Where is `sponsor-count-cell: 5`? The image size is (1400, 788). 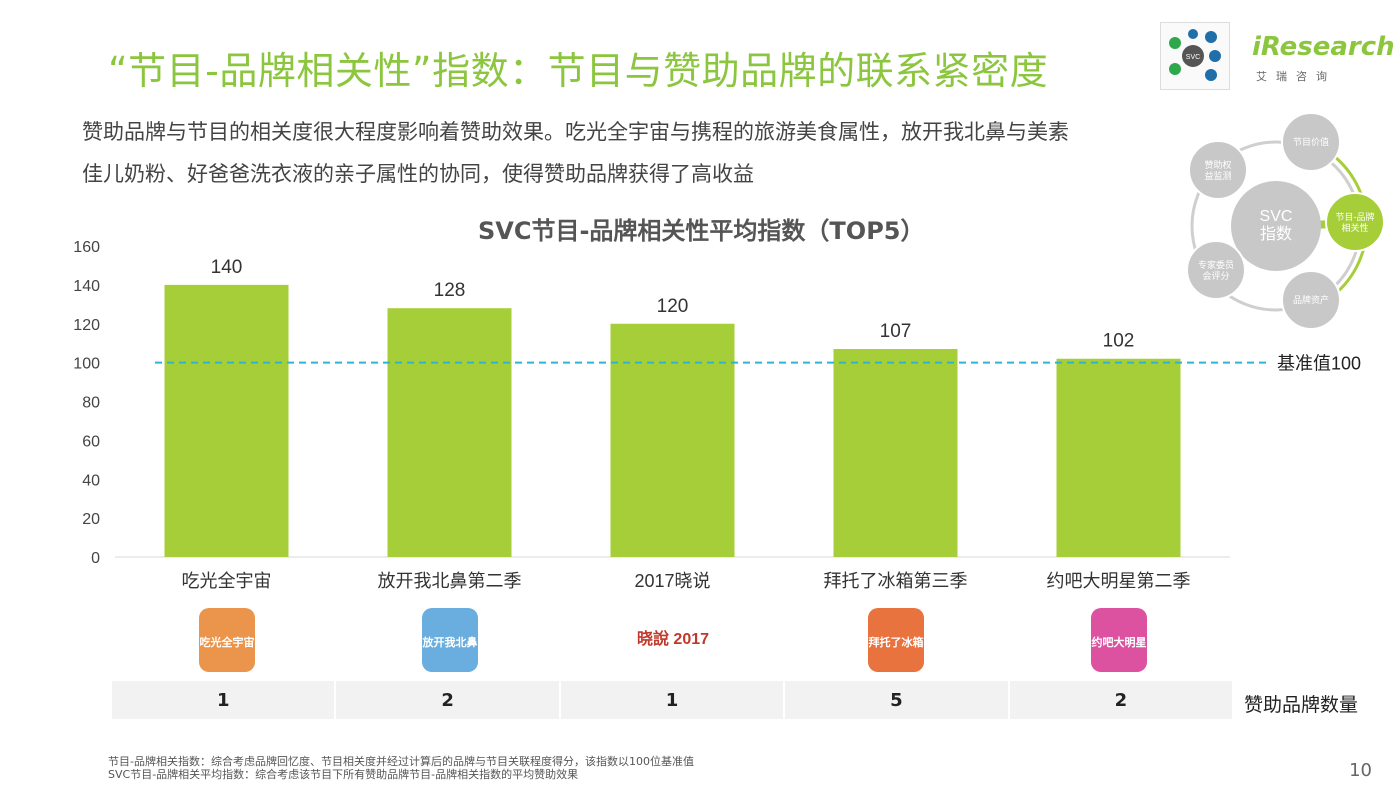 sponsor-count-cell: 5 is located at coordinates (897, 700).